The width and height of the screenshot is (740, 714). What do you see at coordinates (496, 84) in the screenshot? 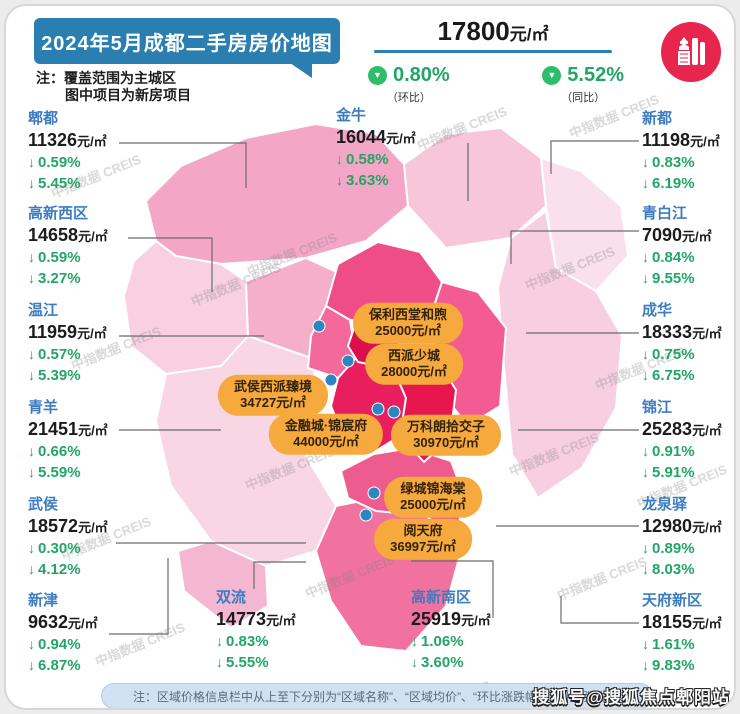
I see `city-change-stats: ▼ 0.80% （环比） ▼ 5.52% （同比）` at bounding box center [496, 84].